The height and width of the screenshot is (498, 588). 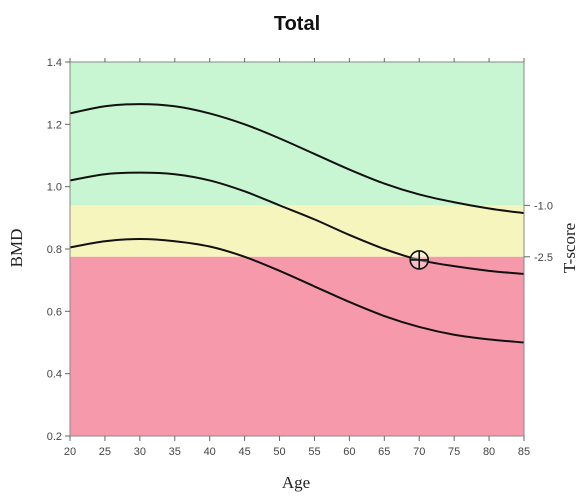 What do you see at coordinates (54, 188) in the screenshot?
I see `y-tick-label: 1.0` at bounding box center [54, 188].